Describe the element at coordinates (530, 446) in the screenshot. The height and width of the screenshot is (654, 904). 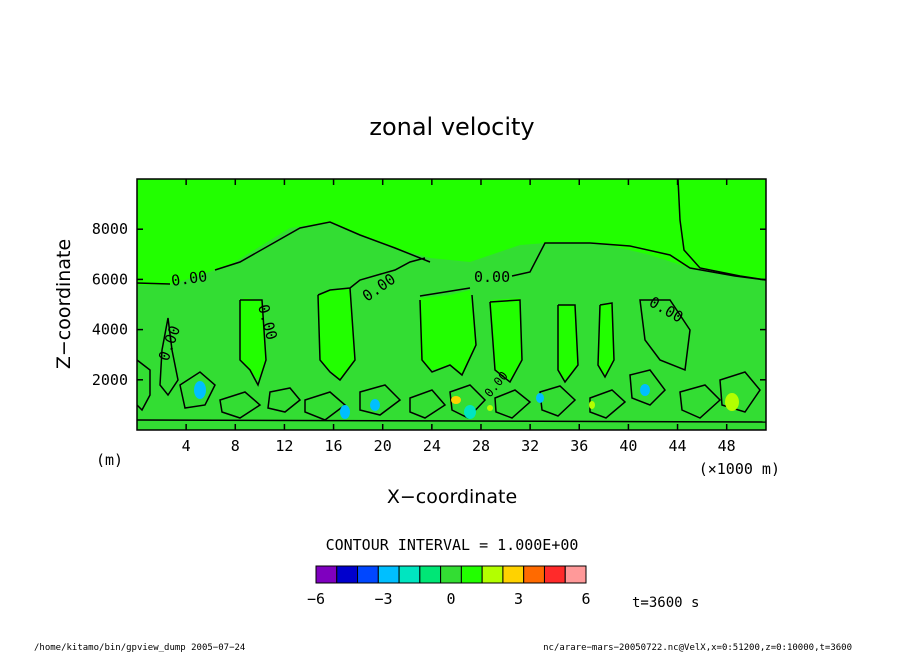
I see `x-tick-label: 32` at that location.